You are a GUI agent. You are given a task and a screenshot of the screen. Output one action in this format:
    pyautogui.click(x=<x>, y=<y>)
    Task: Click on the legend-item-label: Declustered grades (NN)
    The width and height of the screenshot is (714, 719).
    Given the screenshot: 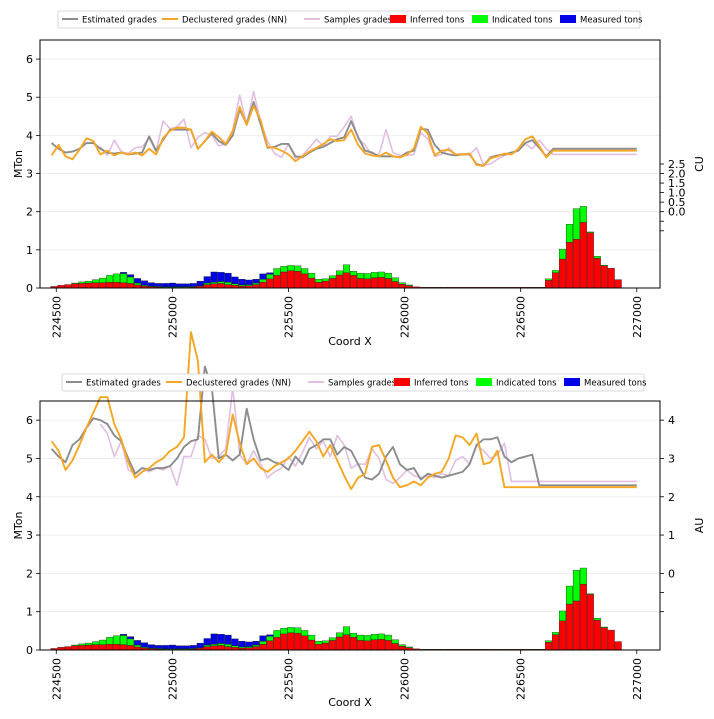 What is the action you would take?
    pyautogui.click(x=234, y=21)
    